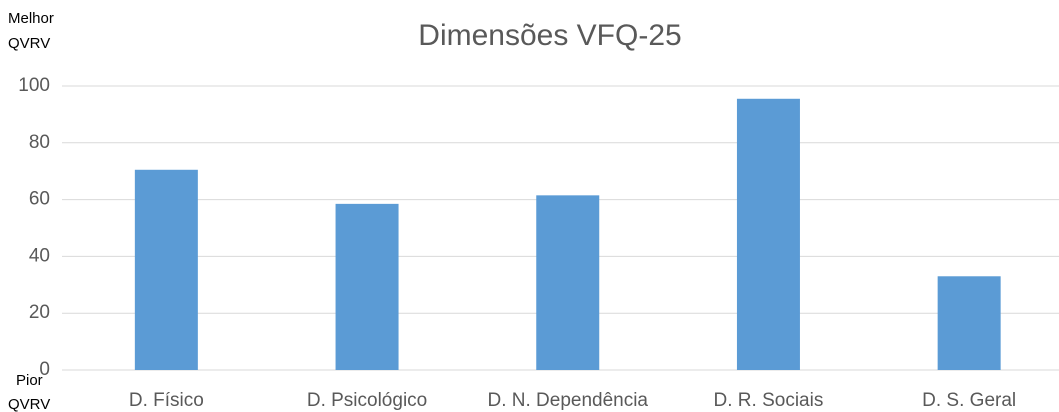  What do you see at coordinates (39, 312) in the screenshot?
I see `y-tick-label: 20` at bounding box center [39, 312].